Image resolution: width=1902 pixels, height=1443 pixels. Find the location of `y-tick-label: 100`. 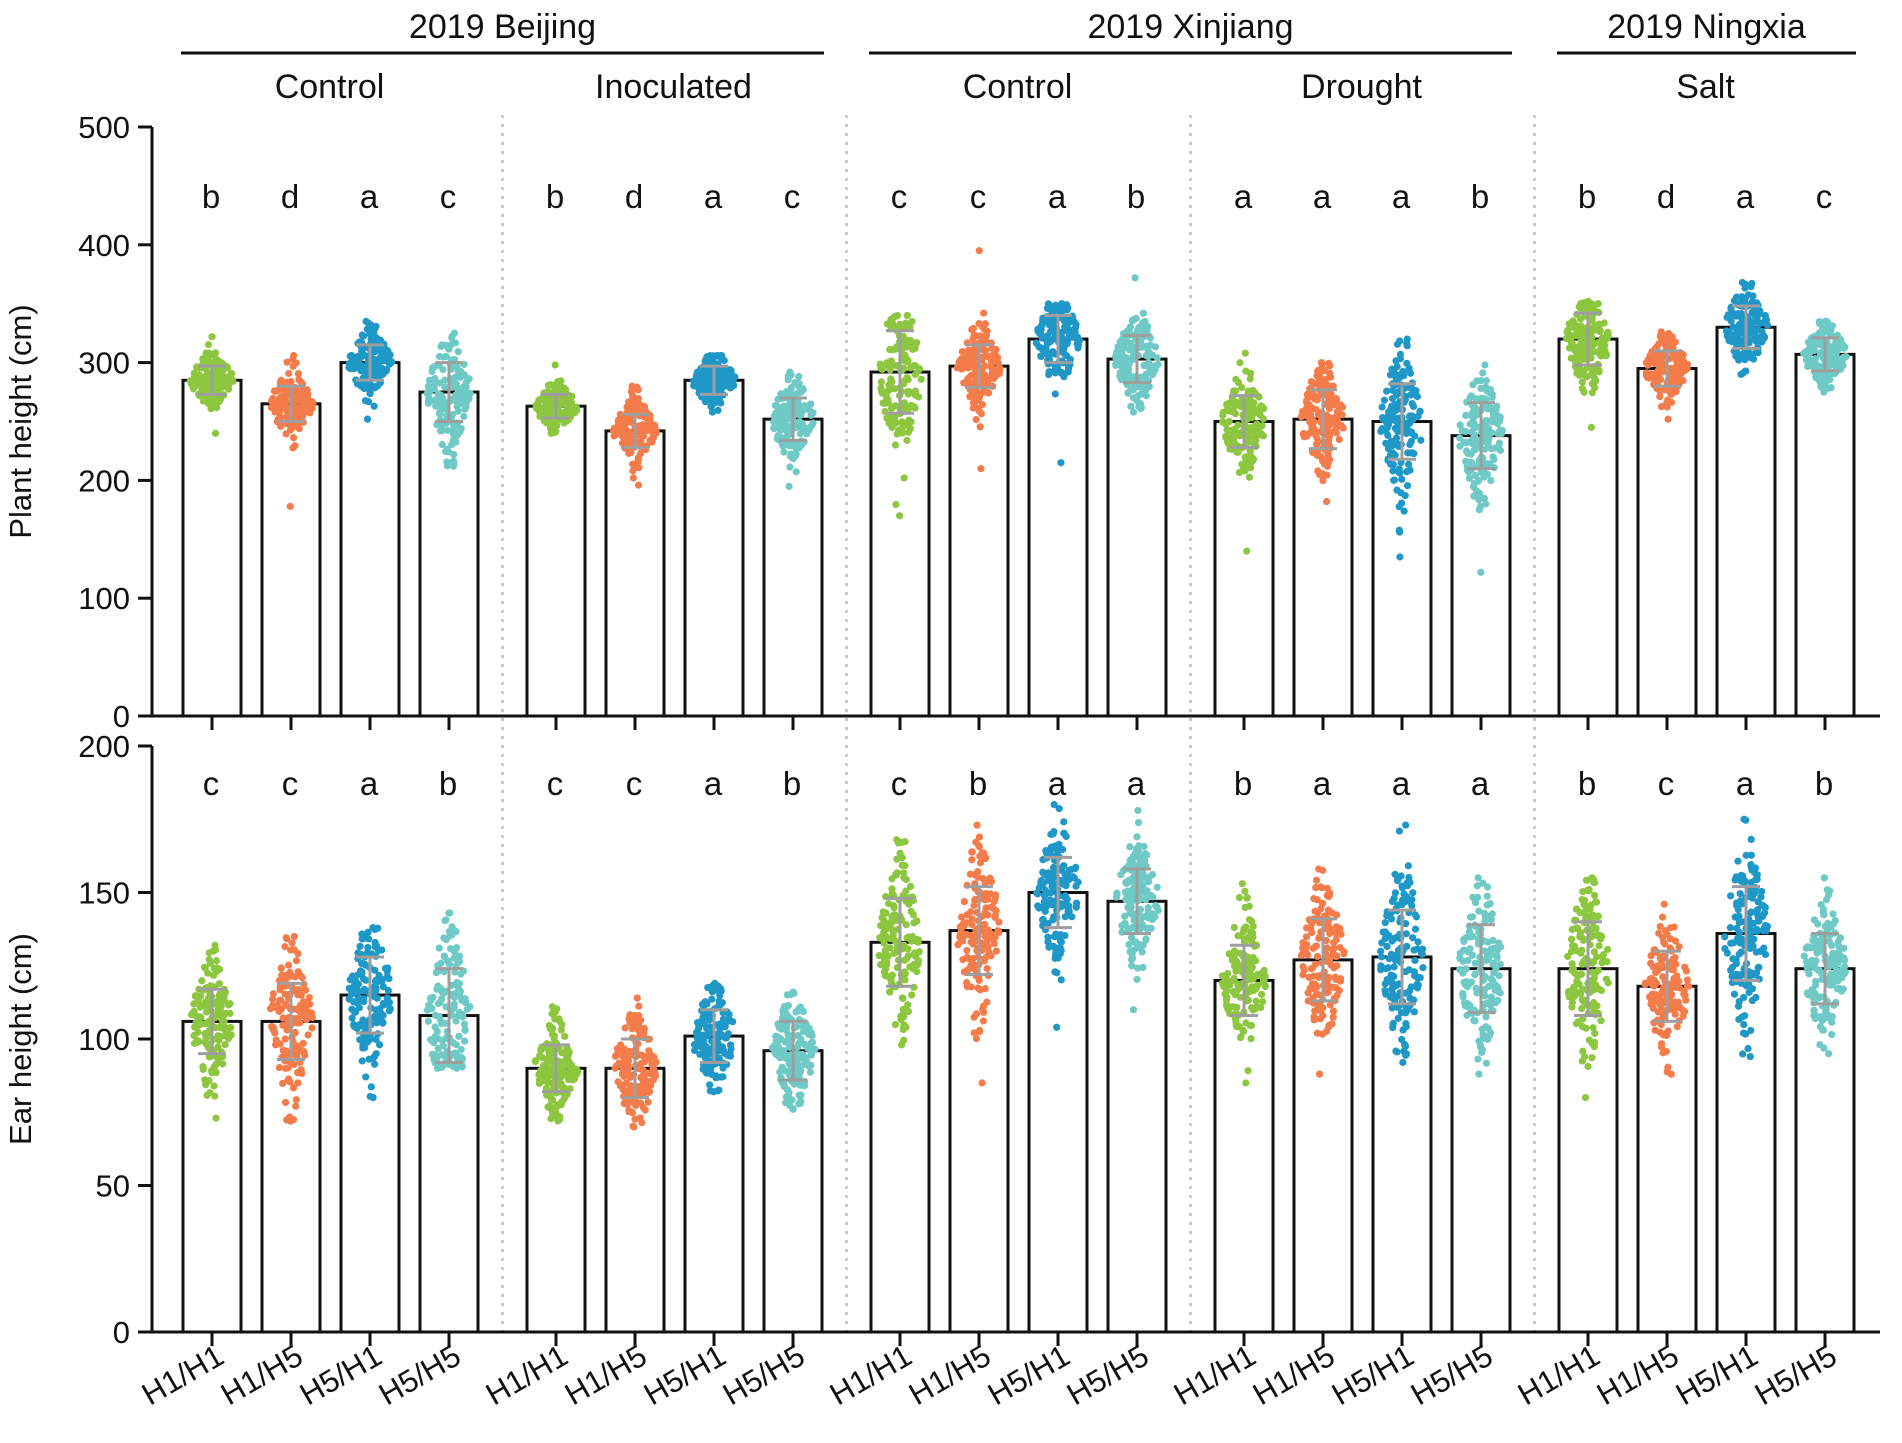

y-tick-label: 100 is located at coordinates (104, 1039).